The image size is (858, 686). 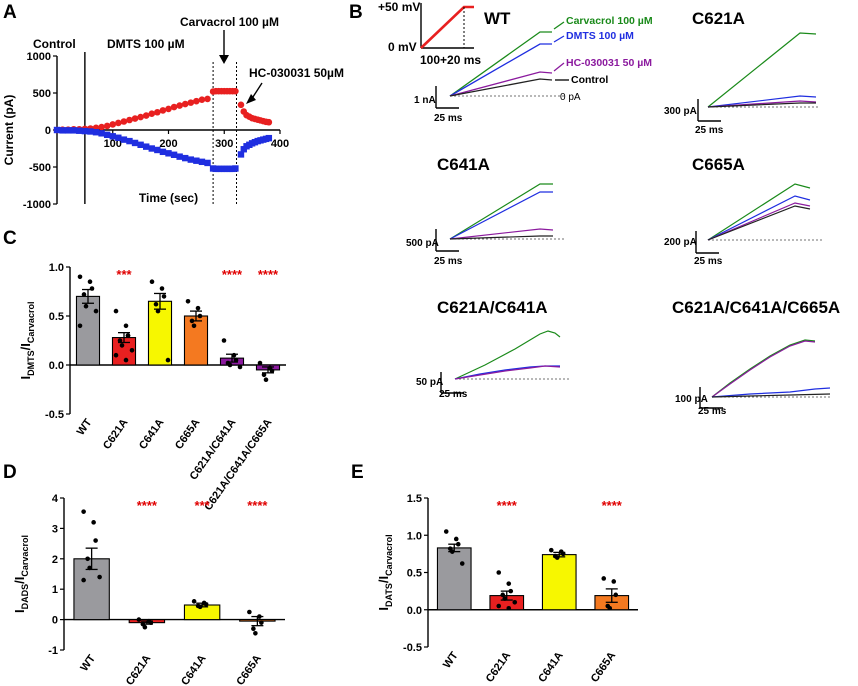 I want to click on c621a-scale: 300 pA, so click(x=680, y=111).